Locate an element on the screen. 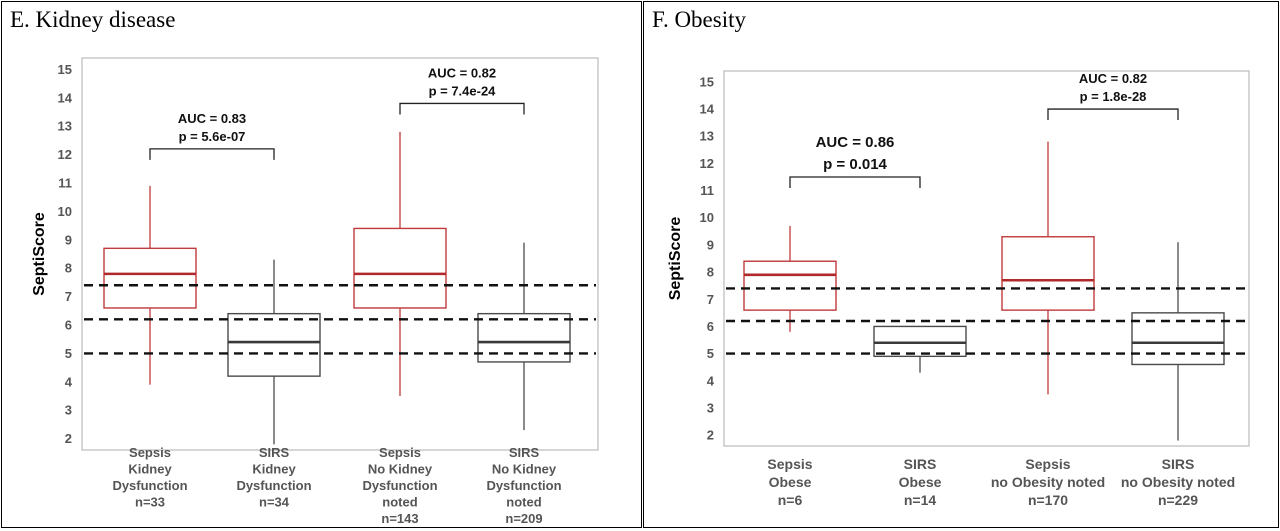  x-category-line: n=6 is located at coordinates (790, 500).